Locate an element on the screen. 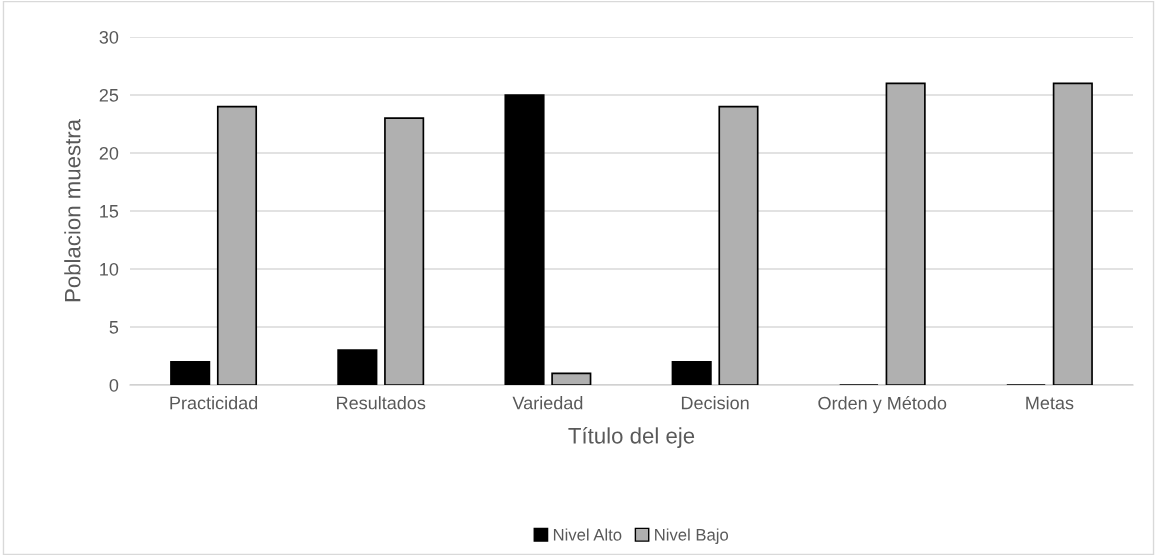 Image resolution: width=1157 pixels, height=556 pixels. legend-label: Nivel Alto is located at coordinates (587, 534).